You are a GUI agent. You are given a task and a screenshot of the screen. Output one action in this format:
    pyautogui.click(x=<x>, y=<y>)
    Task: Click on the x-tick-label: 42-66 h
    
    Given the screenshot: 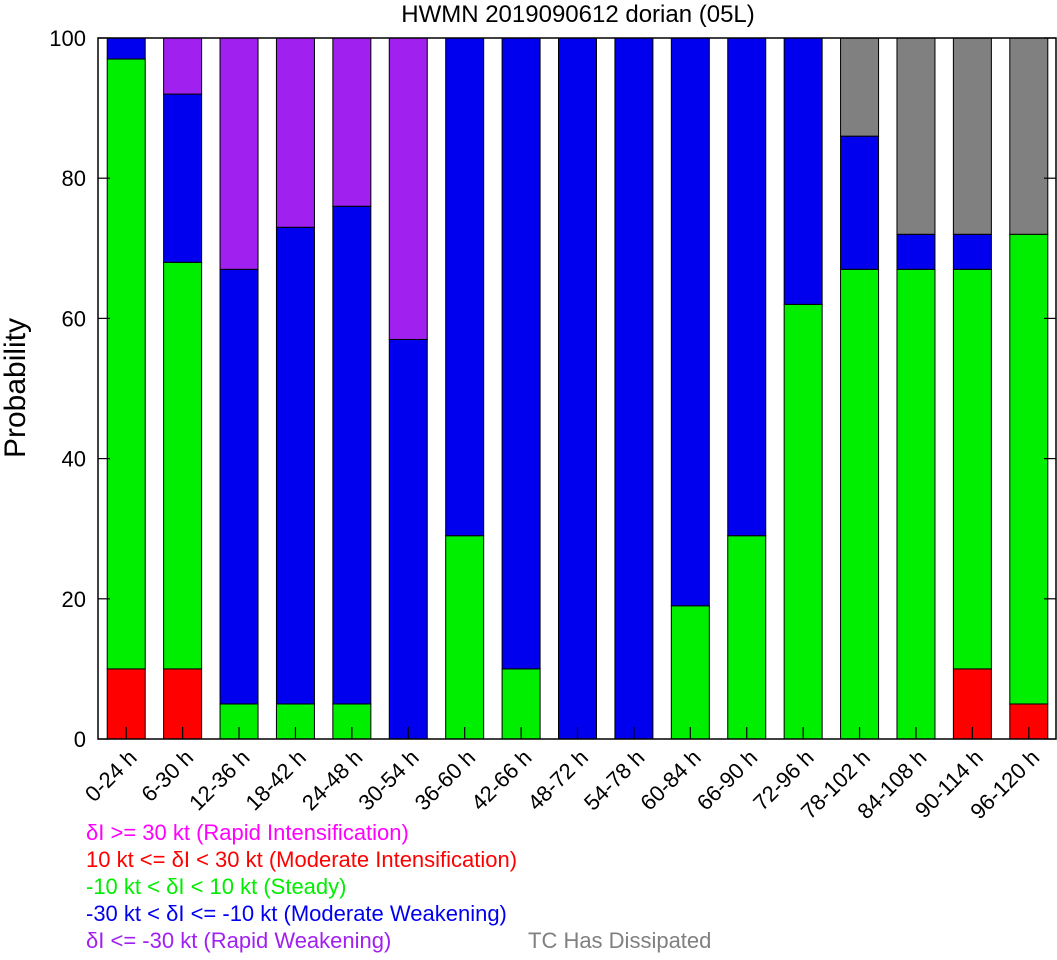 What is the action you would take?
    pyautogui.click(x=501, y=780)
    